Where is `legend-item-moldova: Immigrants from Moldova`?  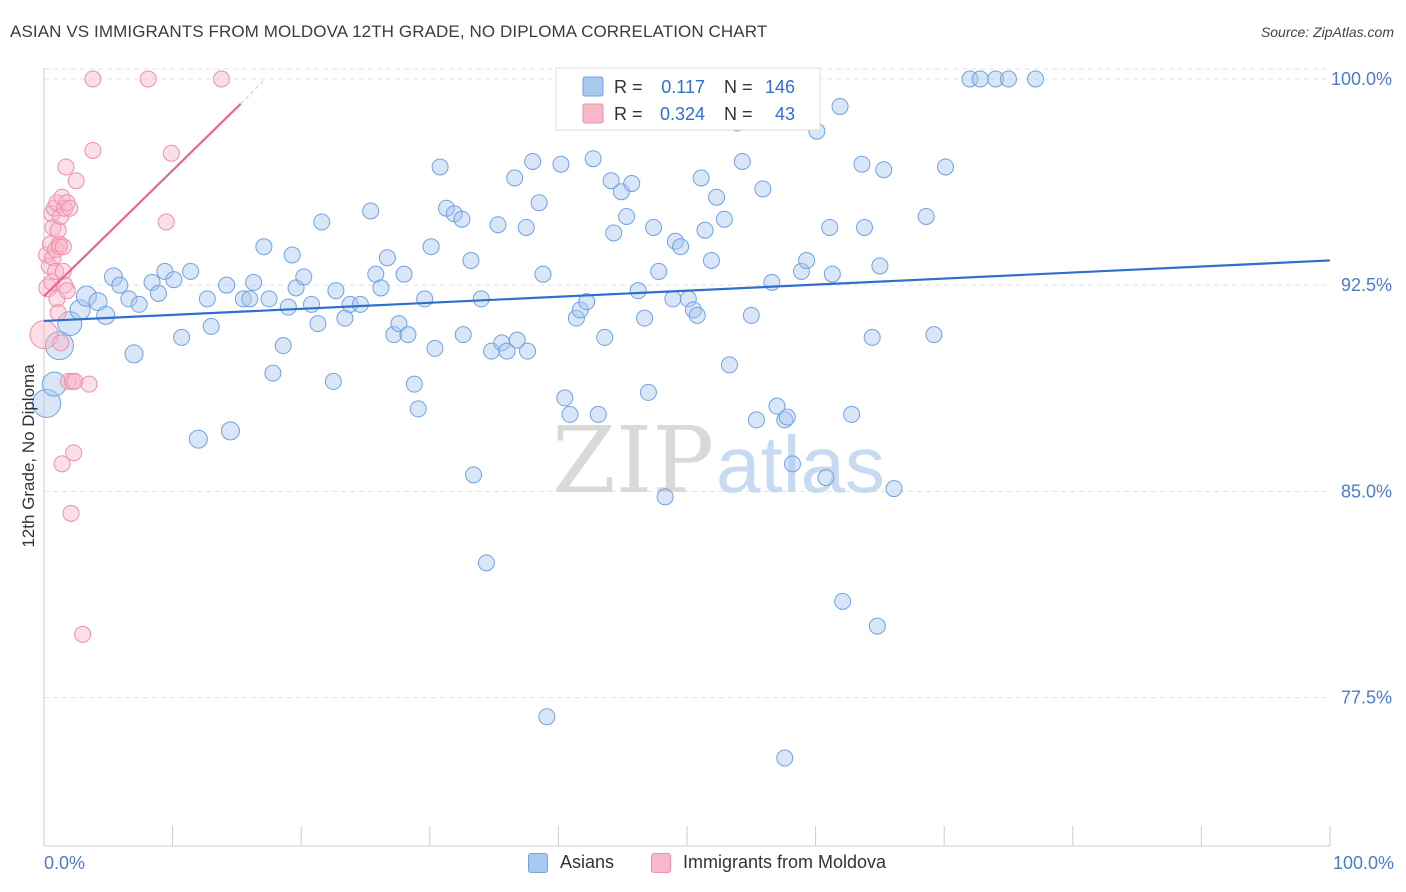
legend-item-moldova: Immigrants from Moldova is located at coordinates (768, 862).